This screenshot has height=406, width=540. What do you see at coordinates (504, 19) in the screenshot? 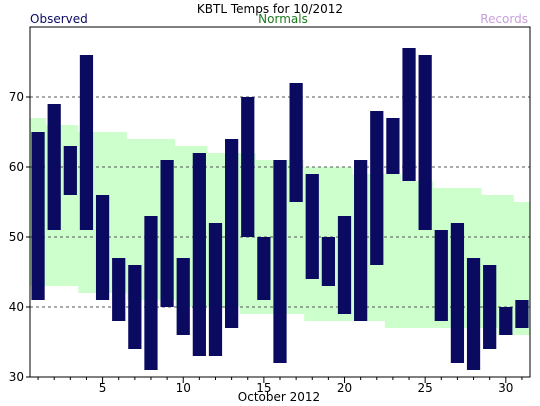
I see `legend-records: Records` at bounding box center [504, 19].